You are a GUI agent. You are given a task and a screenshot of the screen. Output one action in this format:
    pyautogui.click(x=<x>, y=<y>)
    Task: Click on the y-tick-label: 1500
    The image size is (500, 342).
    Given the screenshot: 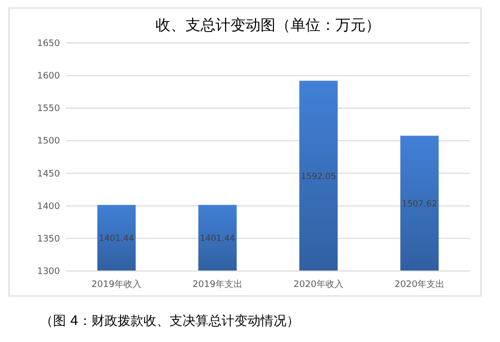 What is the action you would take?
    pyautogui.click(x=48, y=141)
    